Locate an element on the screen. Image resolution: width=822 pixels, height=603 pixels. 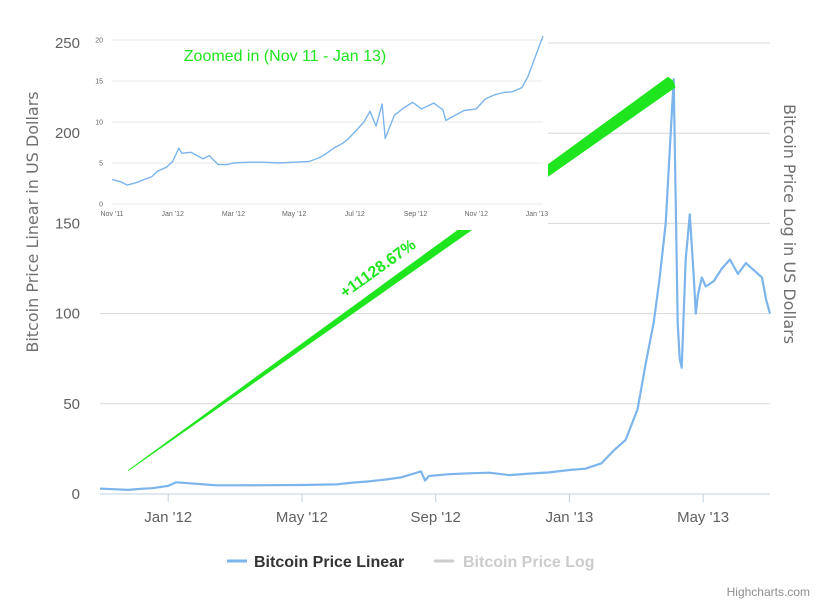
main-x-tick-labels: Jan '12 May '12 Sep '12 Jan '13 May '13 is located at coordinates (436, 517).